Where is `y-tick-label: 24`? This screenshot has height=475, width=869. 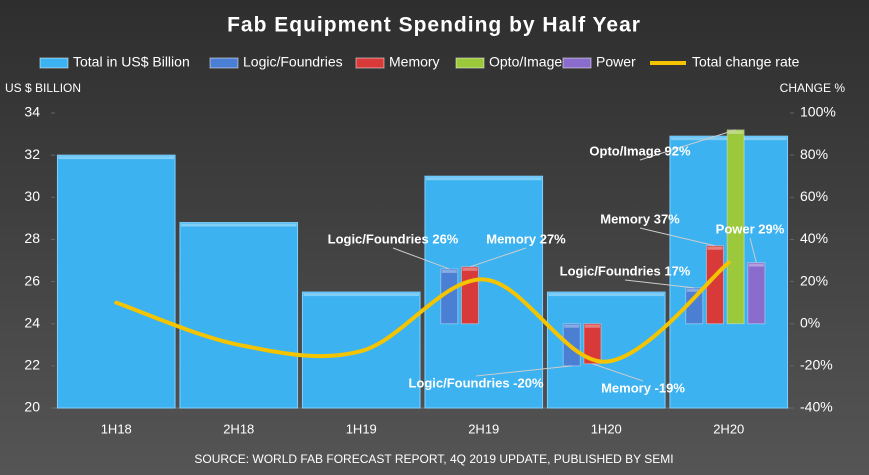
y-tick-label: 24 is located at coordinates (32, 322).